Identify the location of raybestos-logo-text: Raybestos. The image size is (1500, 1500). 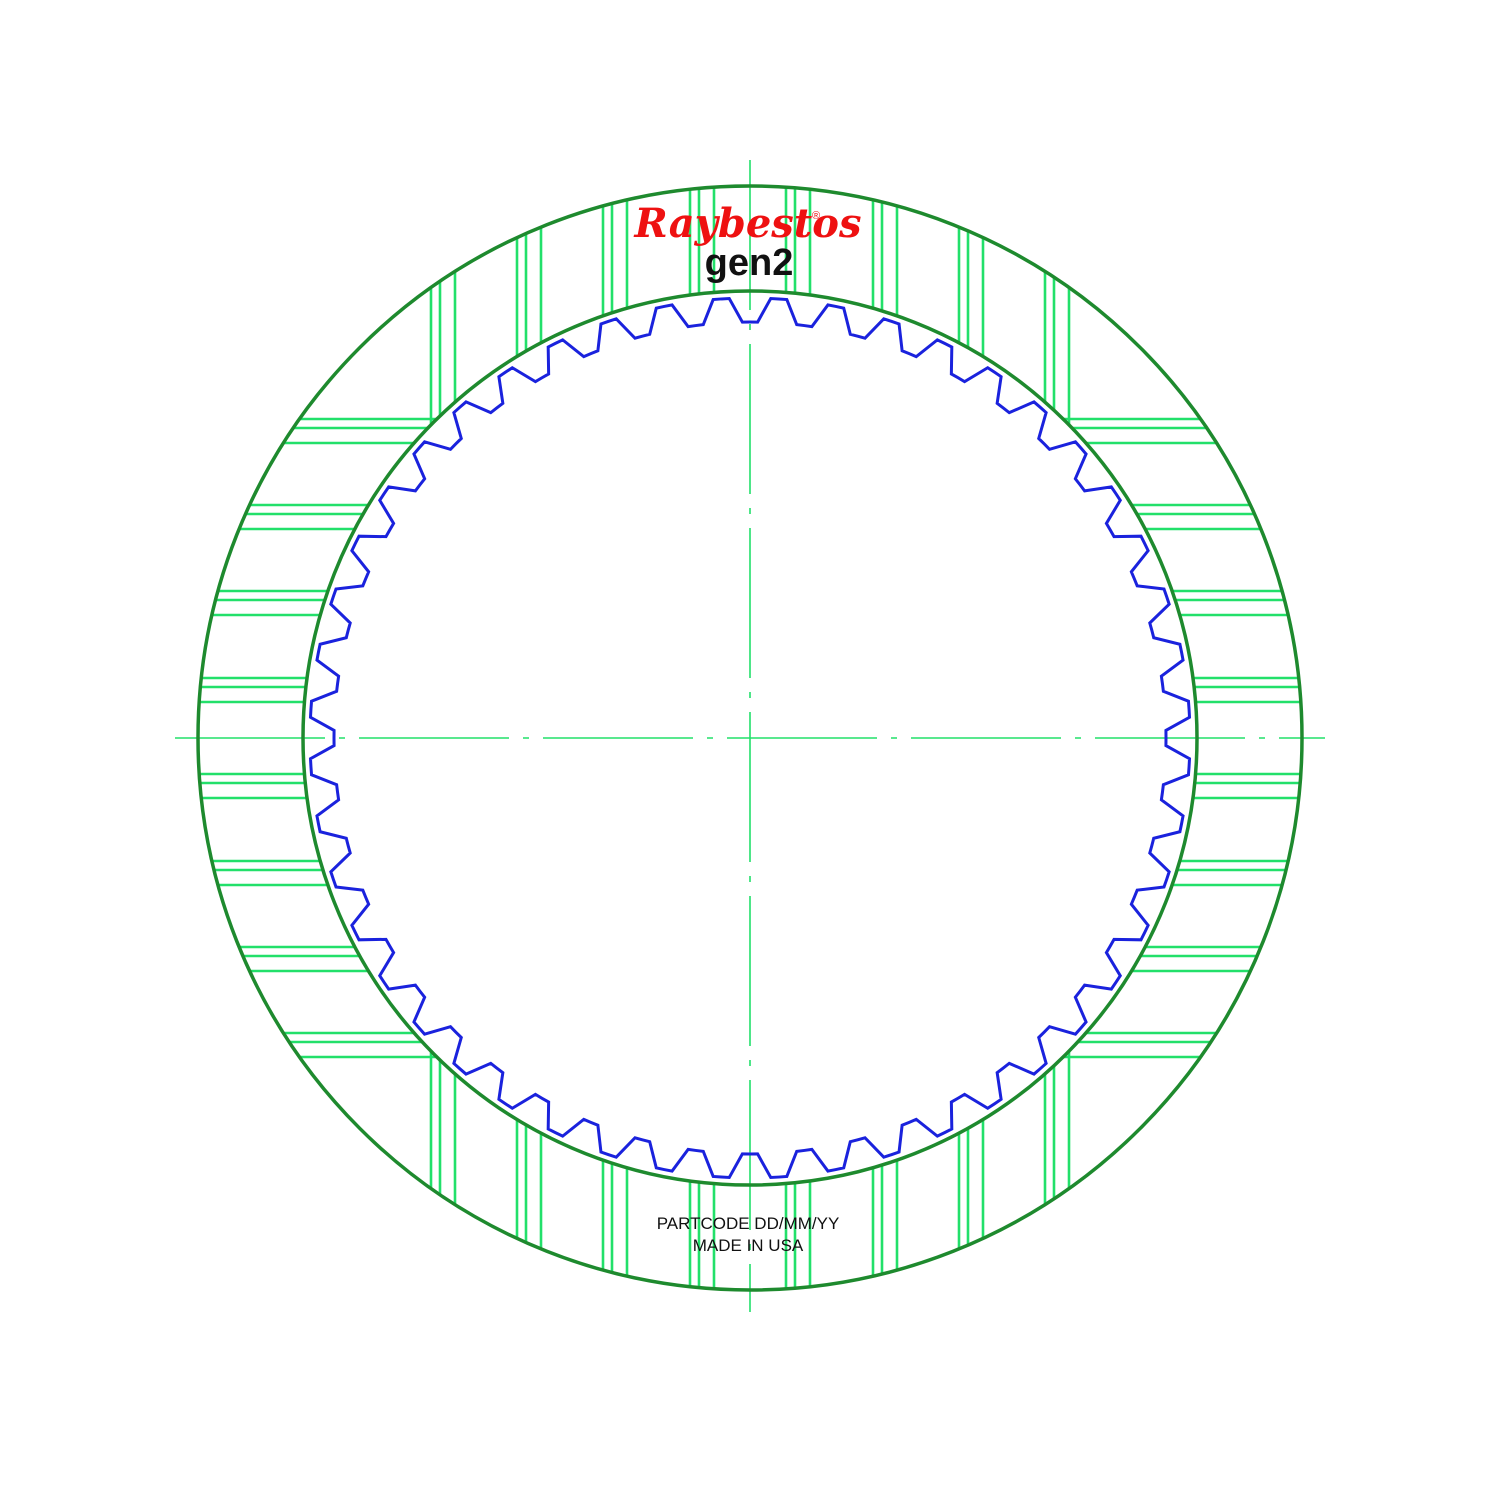
(748, 223).